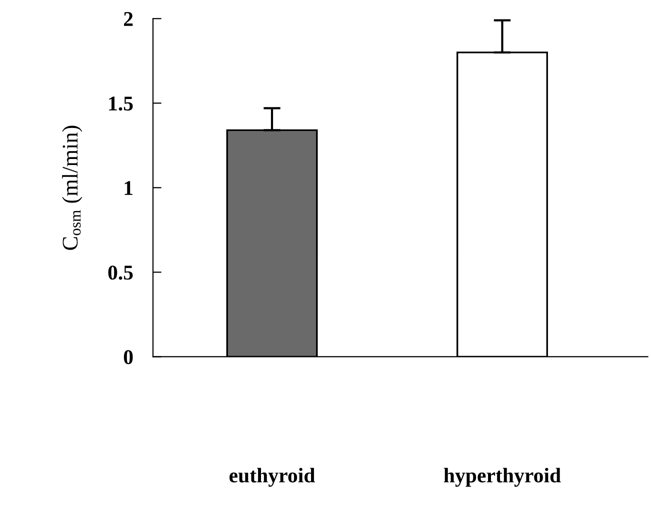 The image size is (651, 517). I want to click on y-tick-label: 0, so click(128, 357).